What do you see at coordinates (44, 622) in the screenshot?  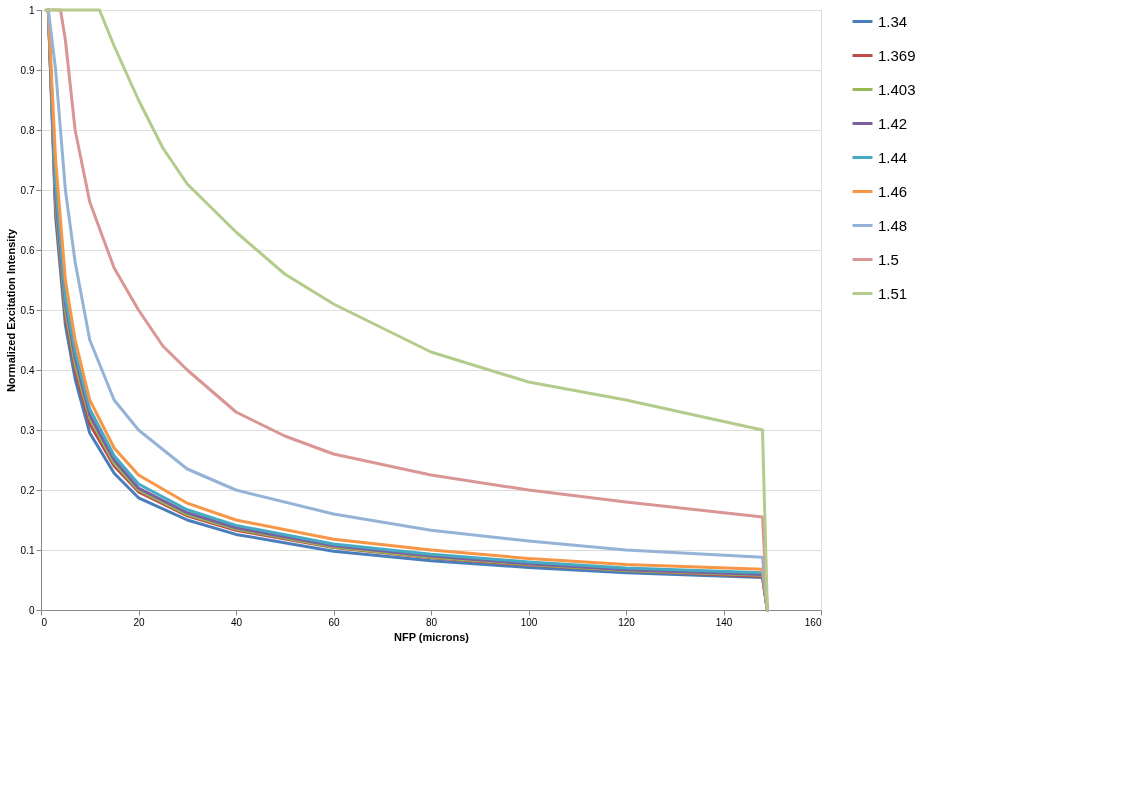 I see `x-tick-label: 0` at bounding box center [44, 622].